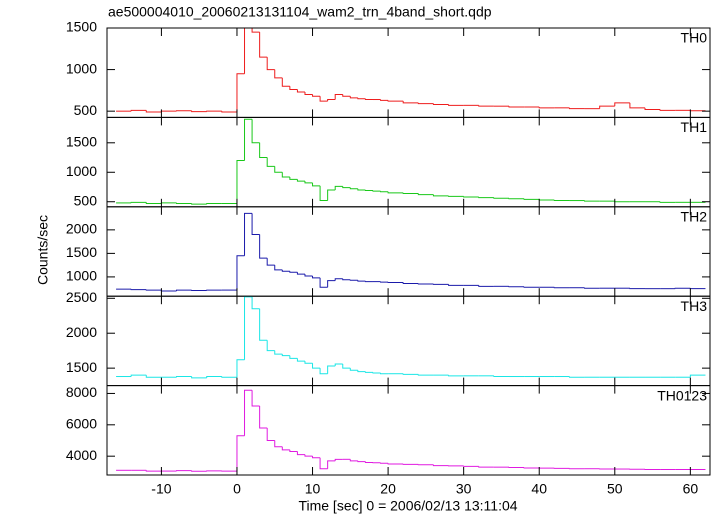 The image size is (717, 516). Describe the element at coordinates (86, 200) in the screenshot. I see `y-tick-label: 500` at that location.